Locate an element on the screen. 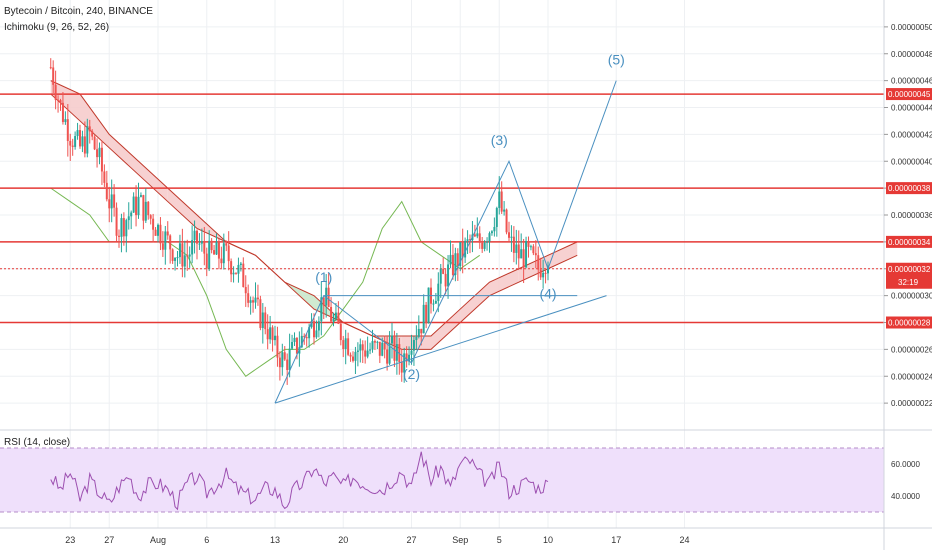  time-tick-label: 24 is located at coordinates (684, 540).